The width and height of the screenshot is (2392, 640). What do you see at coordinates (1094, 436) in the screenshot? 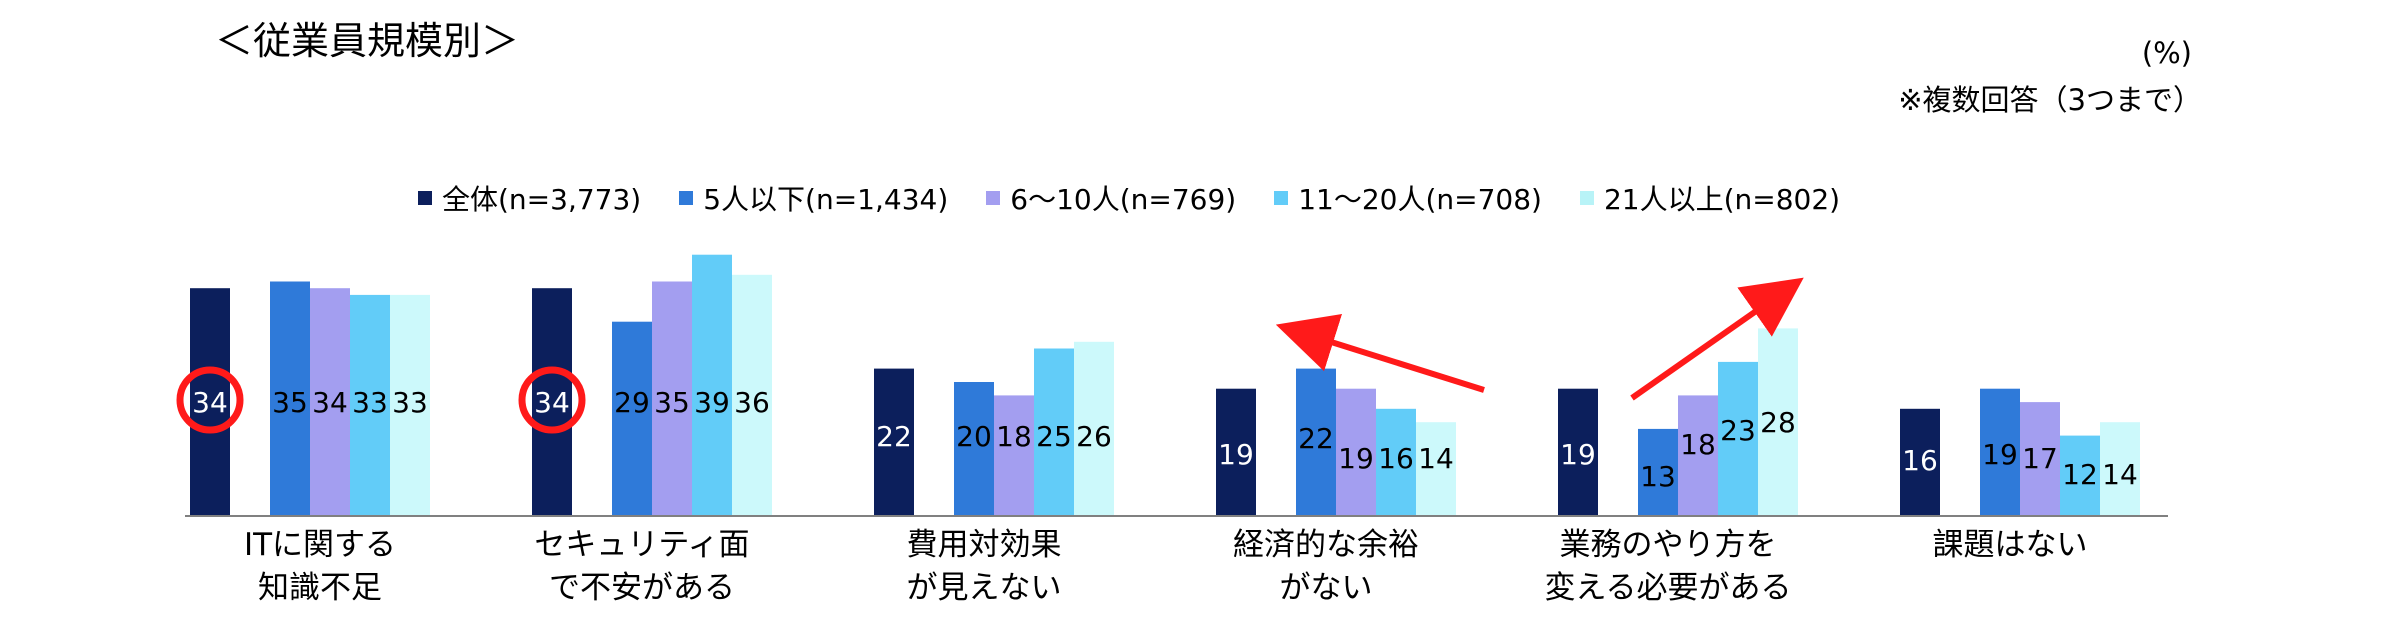
I see `data-label: 26` at bounding box center [1094, 436].